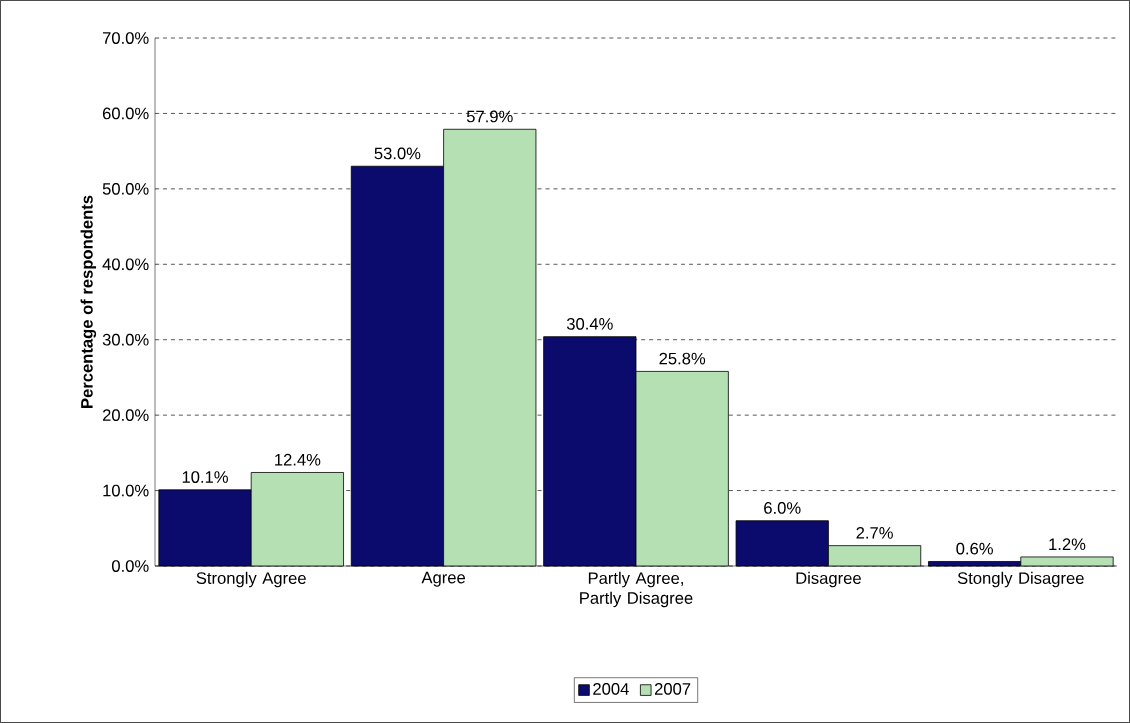 This screenshot has width=1130, height=723. I want to click on data-label: 30.4%, so click(589, 324).